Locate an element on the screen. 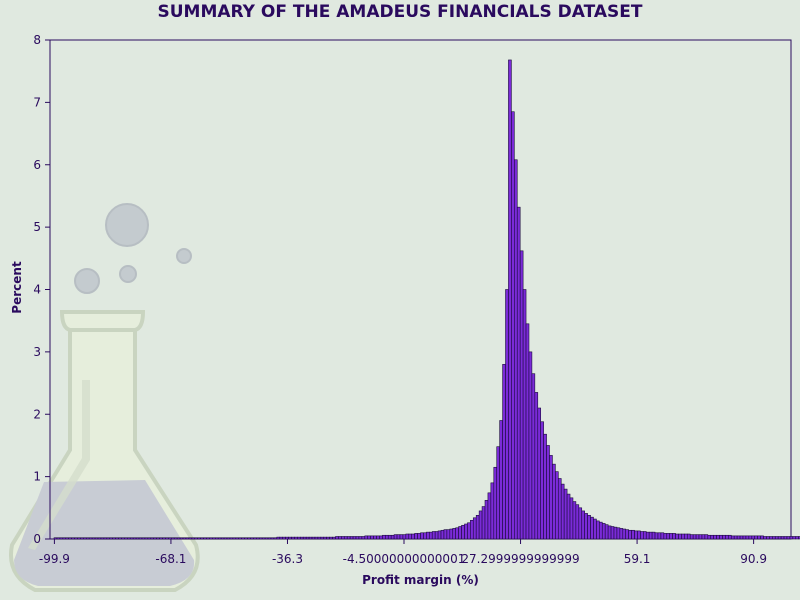 The image size is (800, 600). y-tick-label: 1 is located at coordinates (37, 477).